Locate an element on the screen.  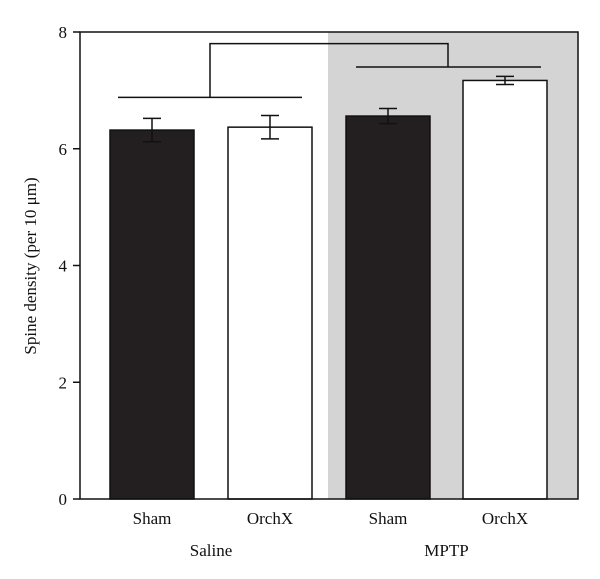
y-tick-label-4: 4 is located at coordinates (63, 266).